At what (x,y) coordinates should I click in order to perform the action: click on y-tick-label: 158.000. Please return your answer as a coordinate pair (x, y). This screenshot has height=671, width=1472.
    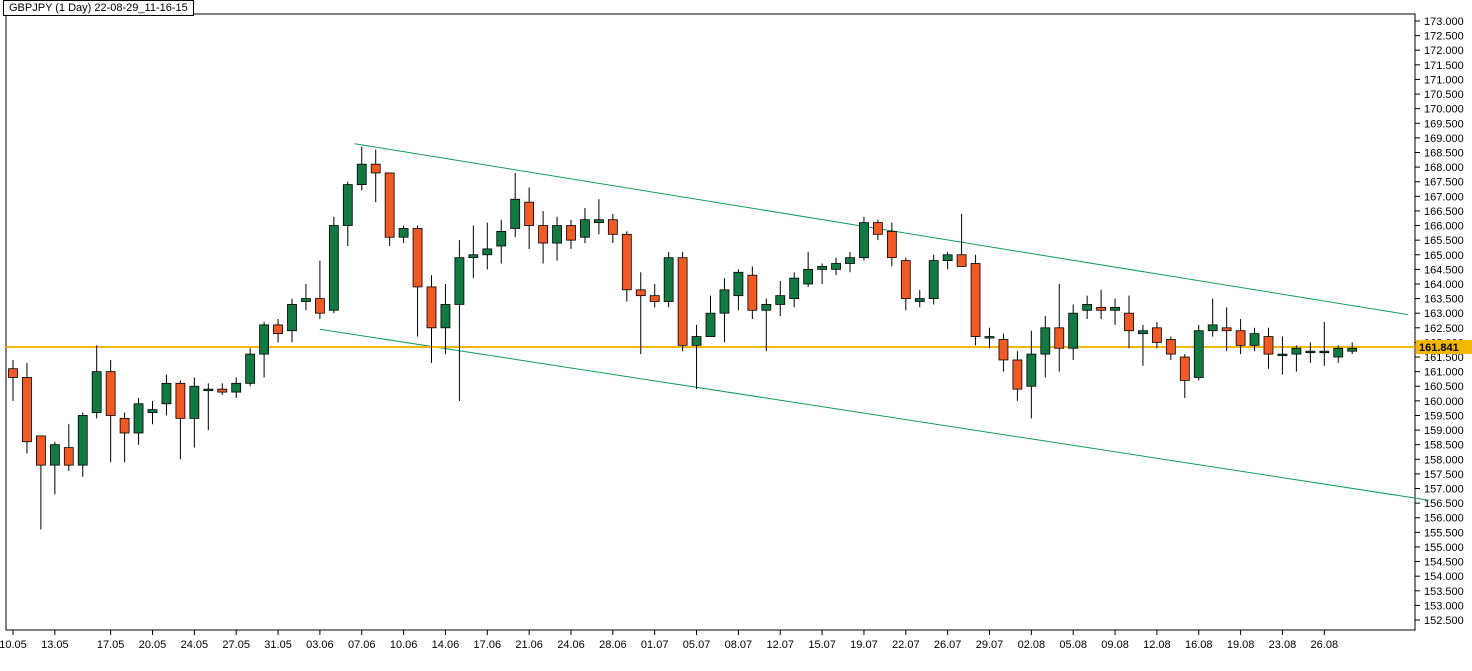
    Looking at the image, I should click on (1444, 460).